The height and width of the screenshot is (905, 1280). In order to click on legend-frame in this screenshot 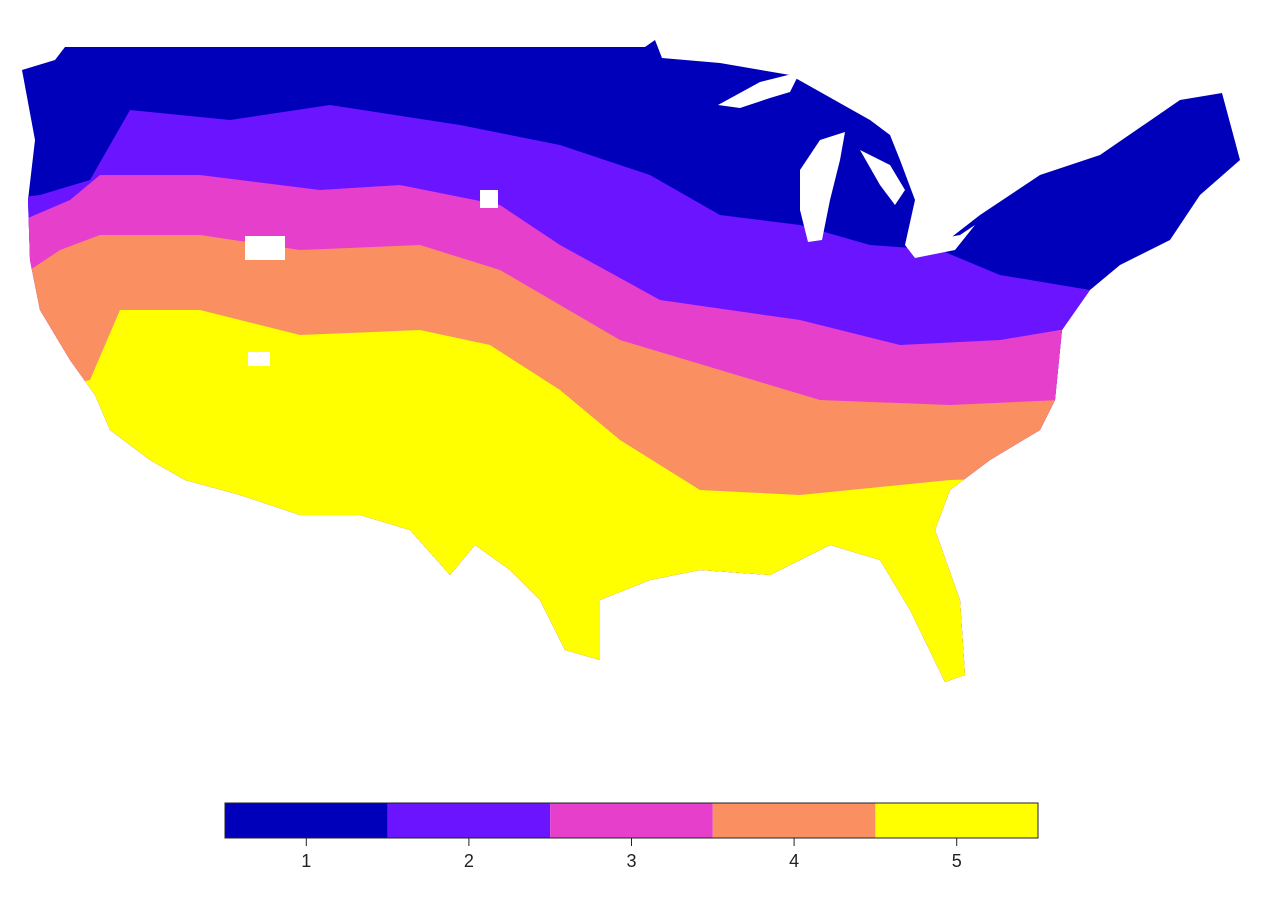, I will do `click(631, 820)`.